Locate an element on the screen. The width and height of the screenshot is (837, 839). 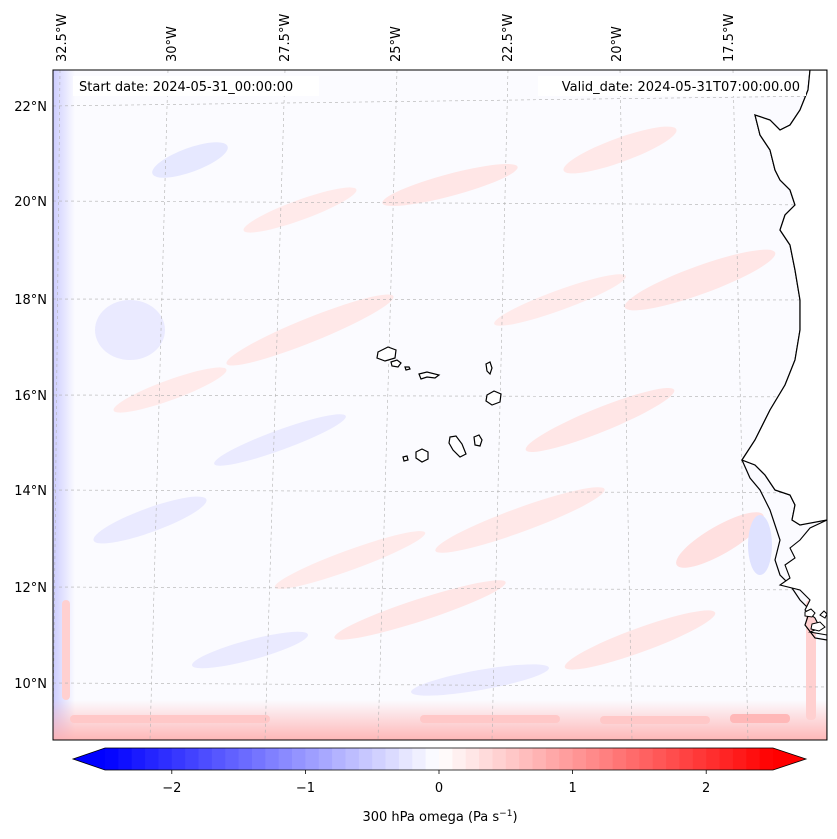
cabo-verde-islands is located at coordinates (439, 404).